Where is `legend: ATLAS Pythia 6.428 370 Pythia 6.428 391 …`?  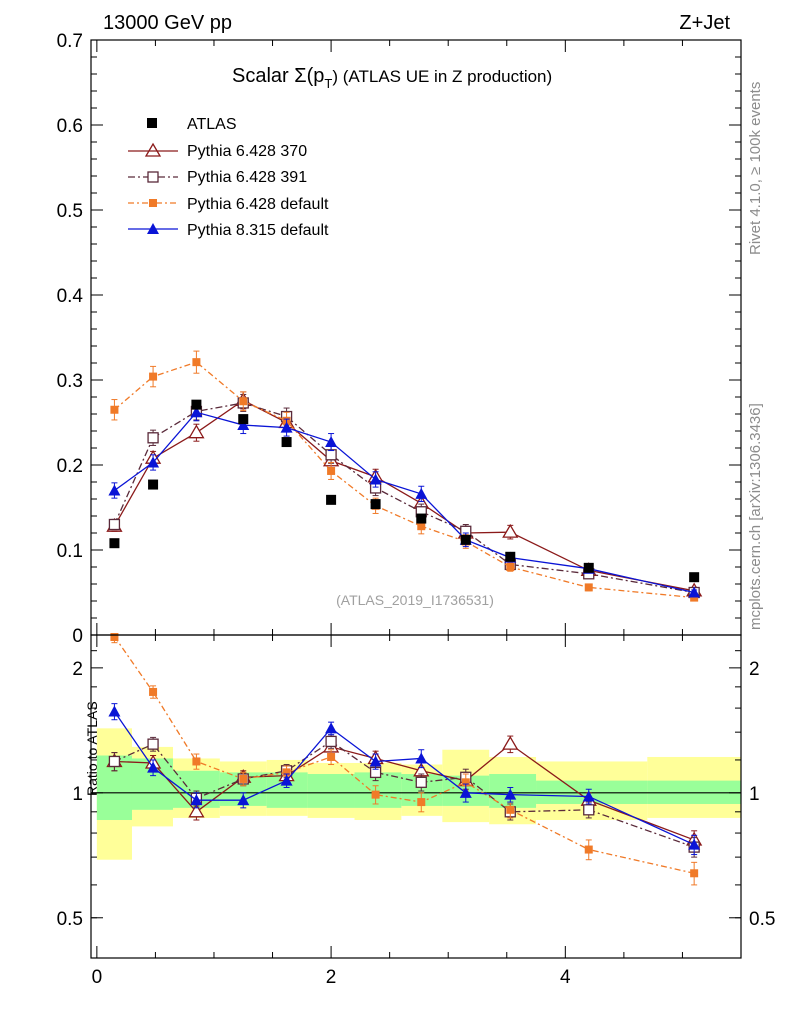
legend: ATLAS Pythia 6.428 370 Pythia 6.428 391 … is located at coordinates (228, 177).